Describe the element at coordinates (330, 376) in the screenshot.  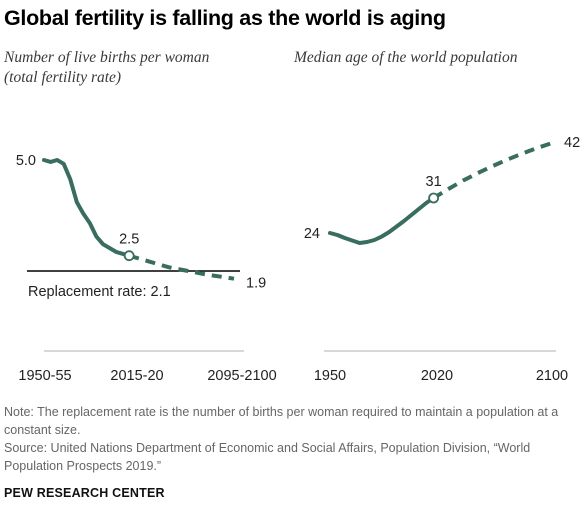
I see `median-age-xtick-1: 1950` at that location.